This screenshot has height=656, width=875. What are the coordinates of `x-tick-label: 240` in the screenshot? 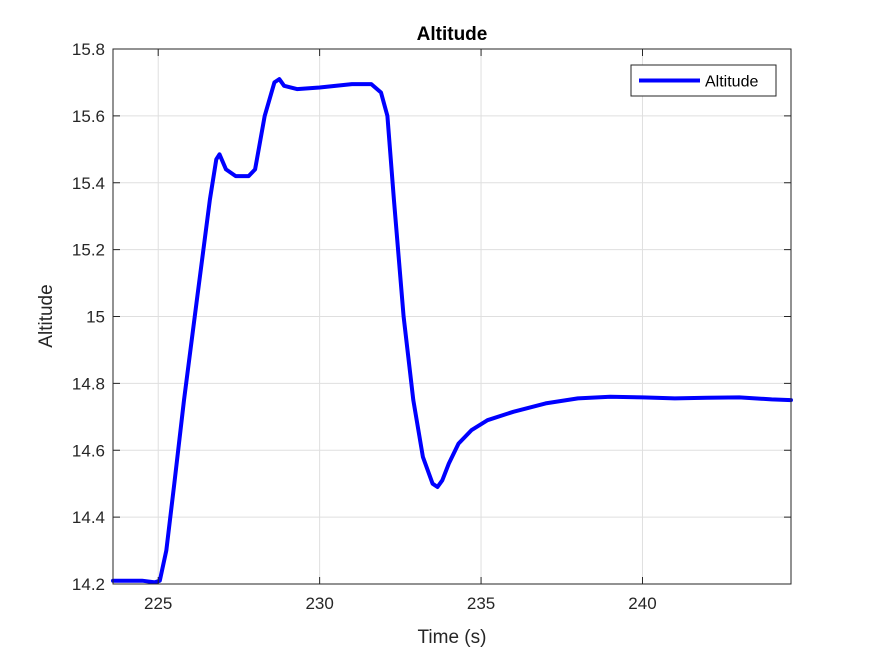 It's located at (642, 603).